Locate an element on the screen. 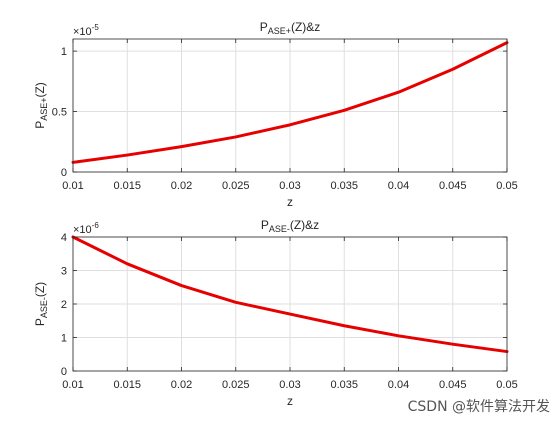  axis-exponent-label: ×10⁻⁵ is located at coordinates (86, 30).